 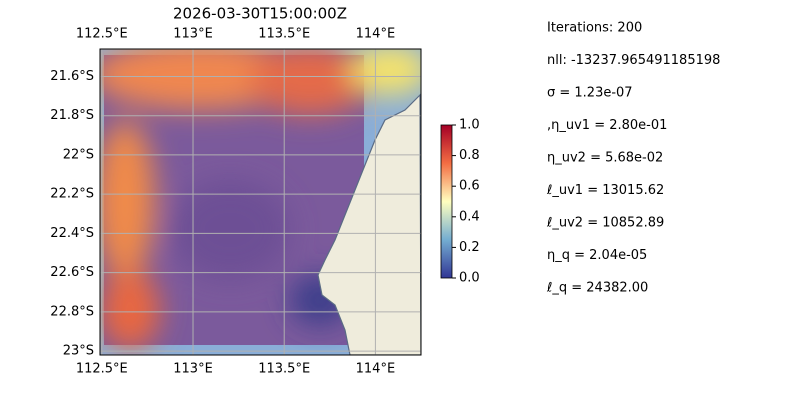 What do you see at coordinates (193, 34) in the screenshot?
I see `x-tick-label-top: 113°E` at bounding box center [193, 34].